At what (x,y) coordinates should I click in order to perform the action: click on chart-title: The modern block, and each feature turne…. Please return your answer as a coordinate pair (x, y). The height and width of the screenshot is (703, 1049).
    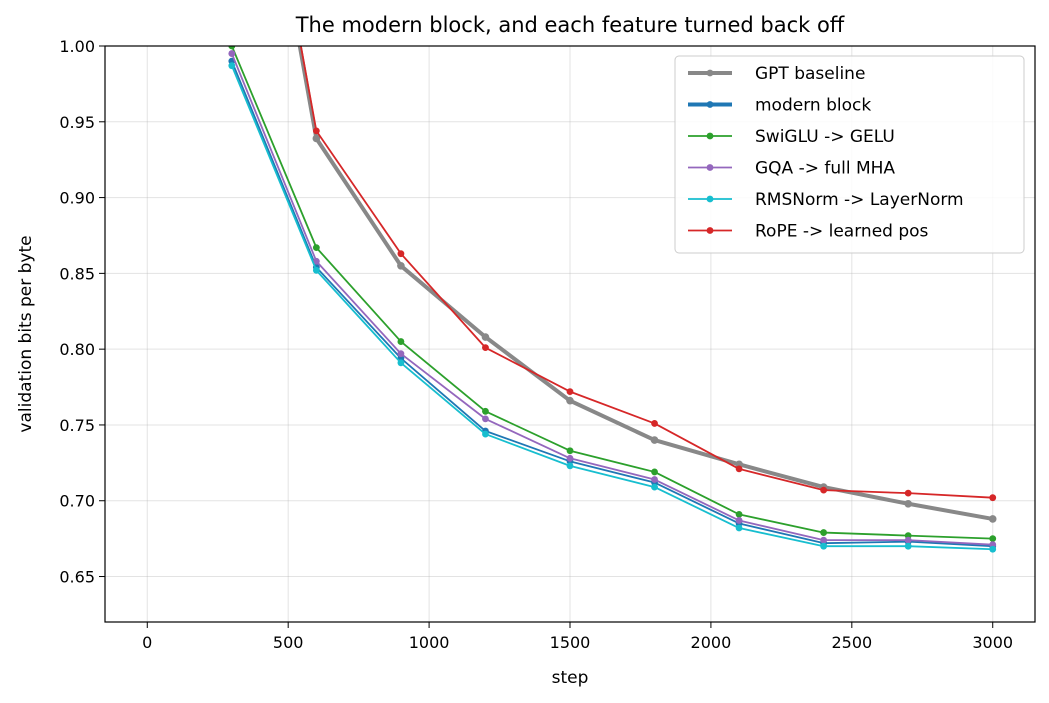
    Looking at the image, I should click on (570, 25).